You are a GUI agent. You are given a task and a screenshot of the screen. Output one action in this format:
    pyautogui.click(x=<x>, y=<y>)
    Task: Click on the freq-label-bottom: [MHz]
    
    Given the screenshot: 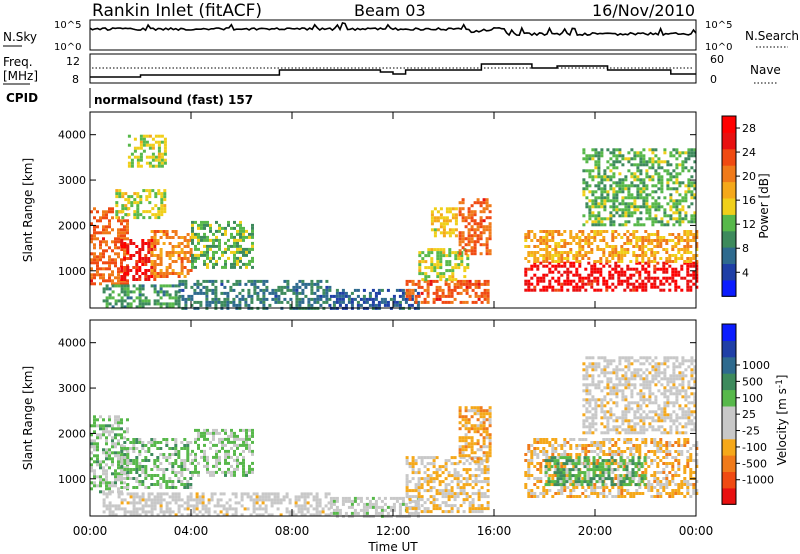 What is the action you would take?
    pyautogui.click(x=20, y=76)
    